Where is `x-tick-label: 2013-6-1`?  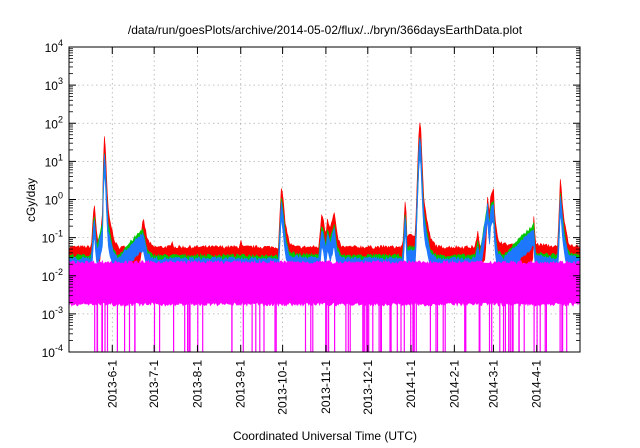
x-tick-label: 2013-6-1 is located at coordinates (112, 384).